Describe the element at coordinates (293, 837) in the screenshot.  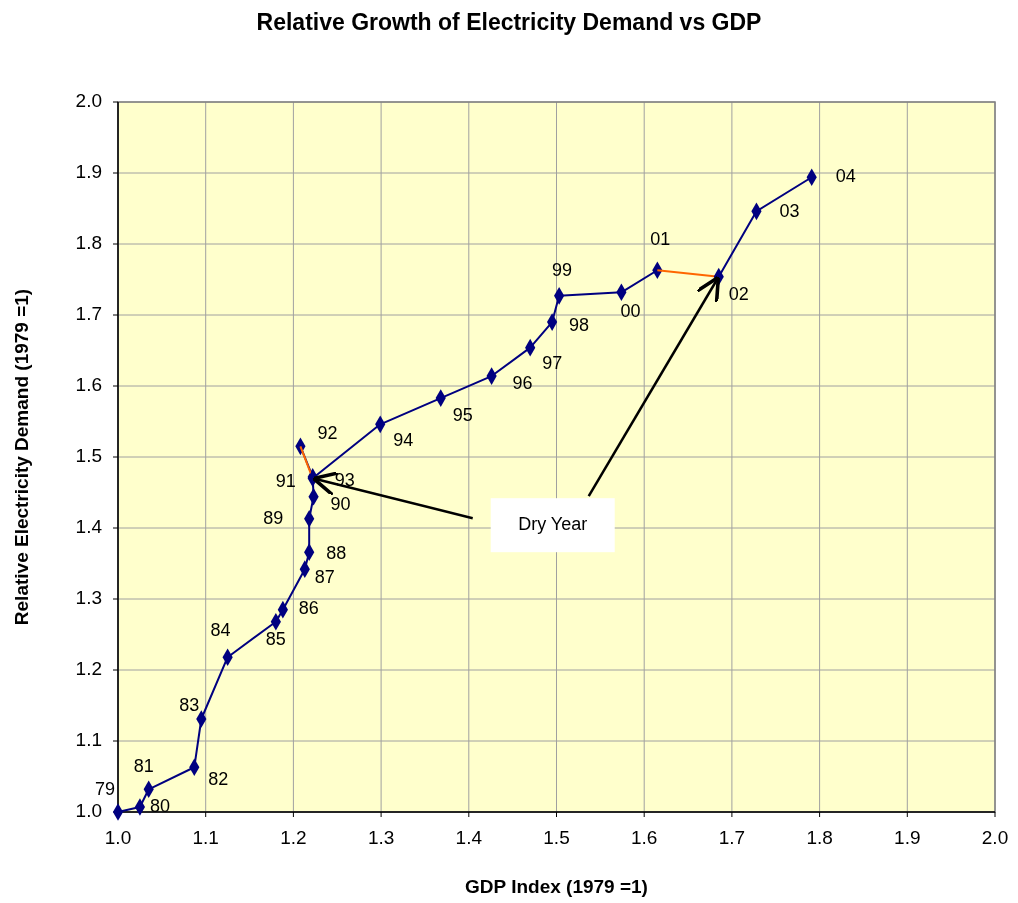
I see `x-tick-label: 1.2` at that location.